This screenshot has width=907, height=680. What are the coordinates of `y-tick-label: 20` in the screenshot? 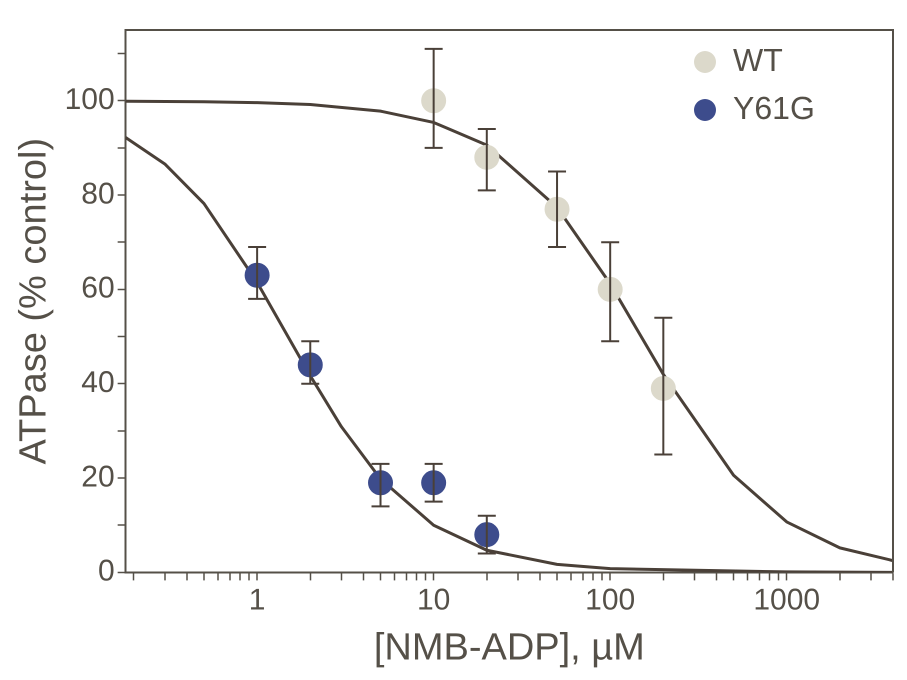 It's located at (98, 477).